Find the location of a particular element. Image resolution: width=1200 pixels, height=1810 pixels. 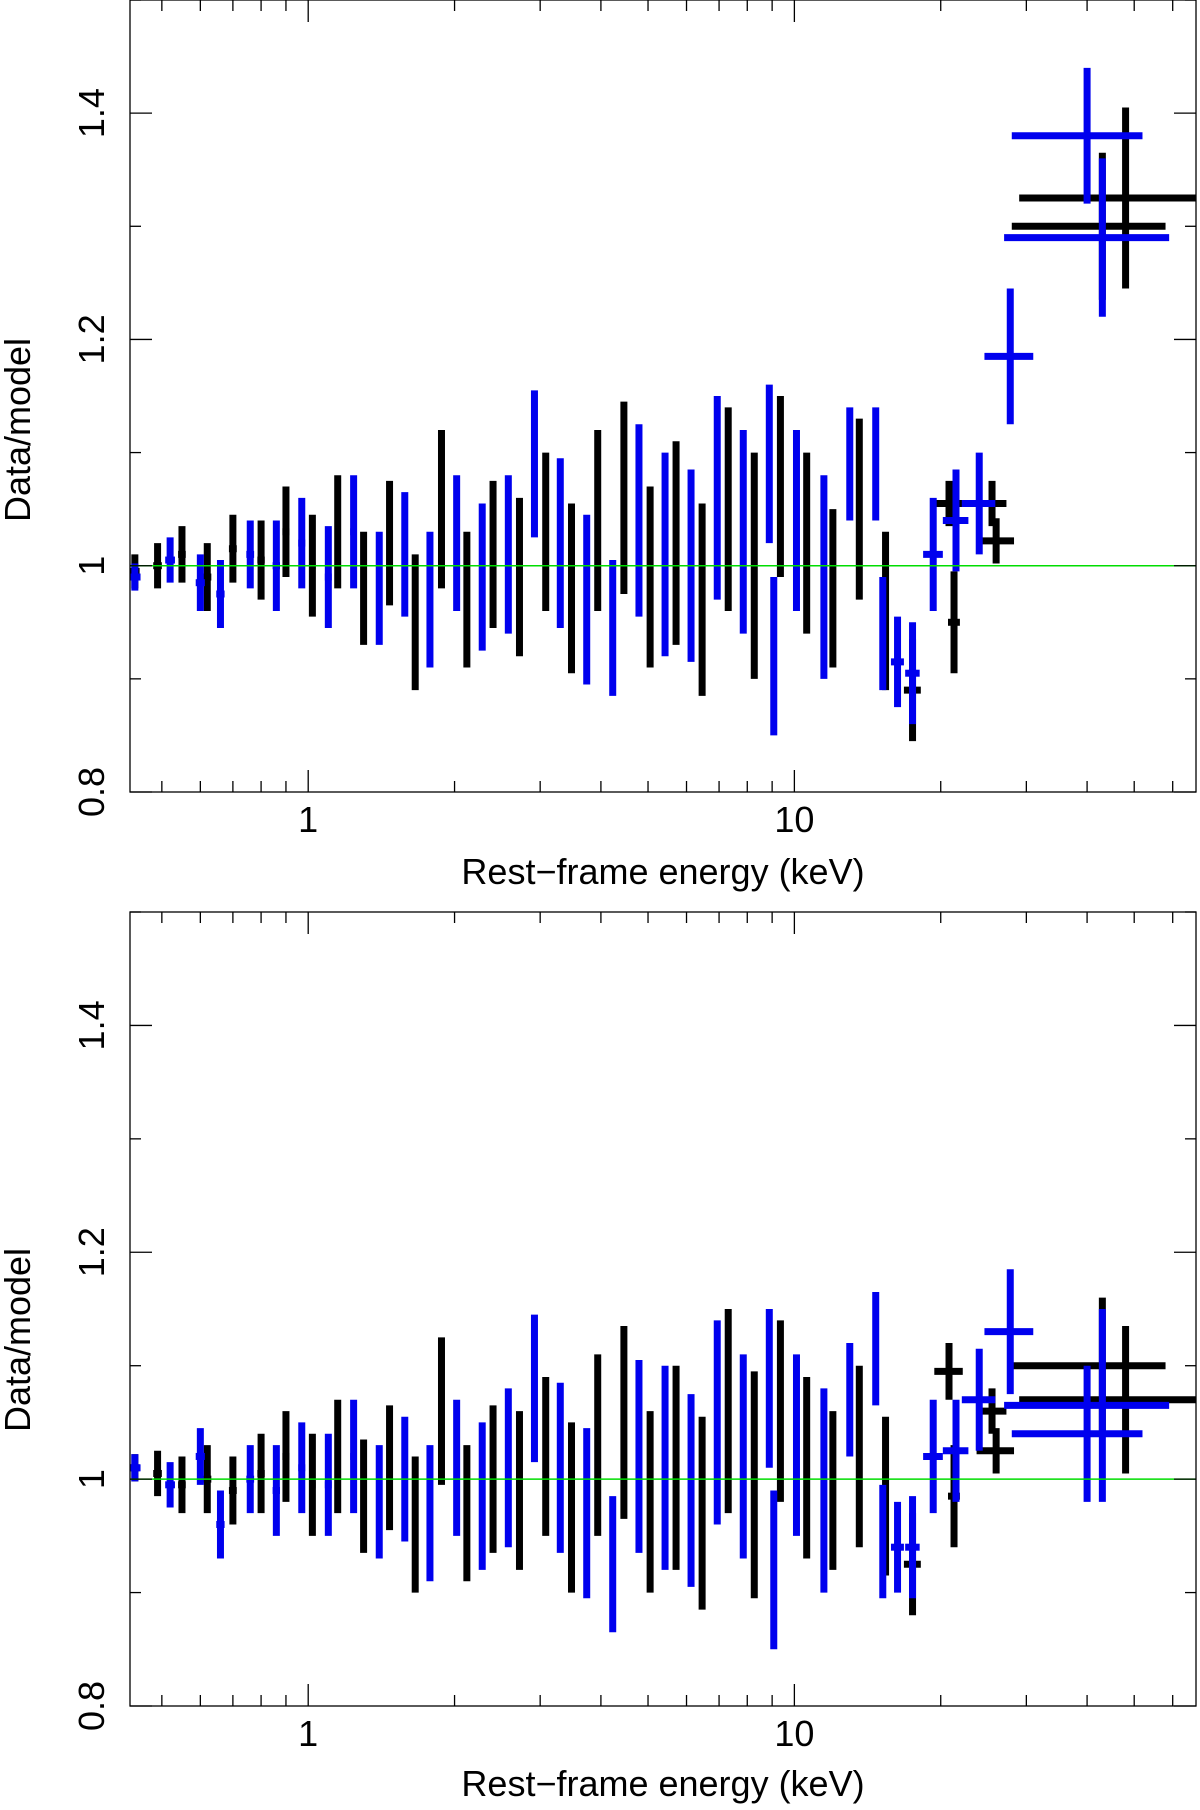

panel-bottom-x-axis-label: Rest−frame energy (keV) is located at coordinates (662, 1783).